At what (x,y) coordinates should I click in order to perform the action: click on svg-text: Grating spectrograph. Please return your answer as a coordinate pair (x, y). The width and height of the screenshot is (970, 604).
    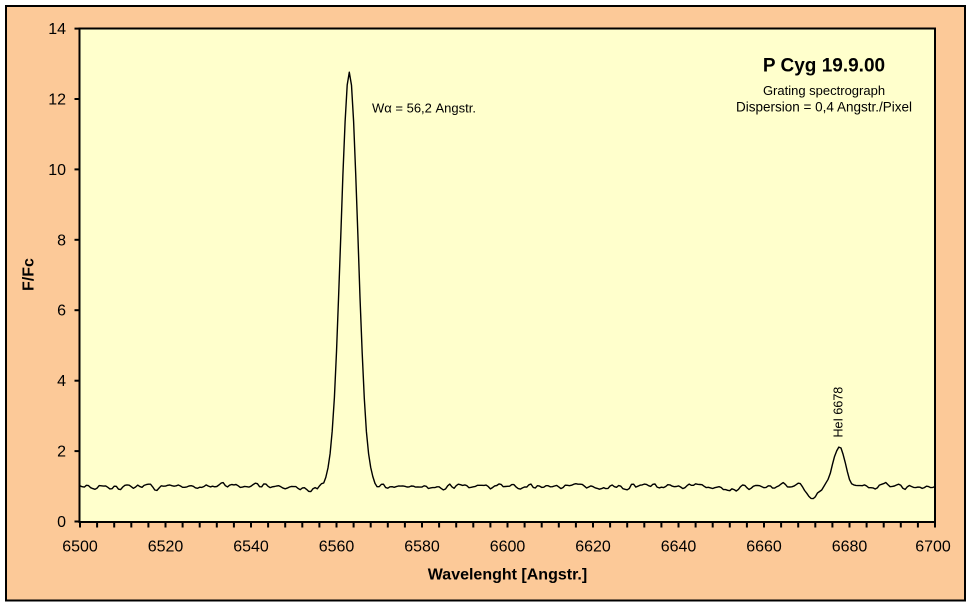
    Looking at the image, I should click on (824, 90).